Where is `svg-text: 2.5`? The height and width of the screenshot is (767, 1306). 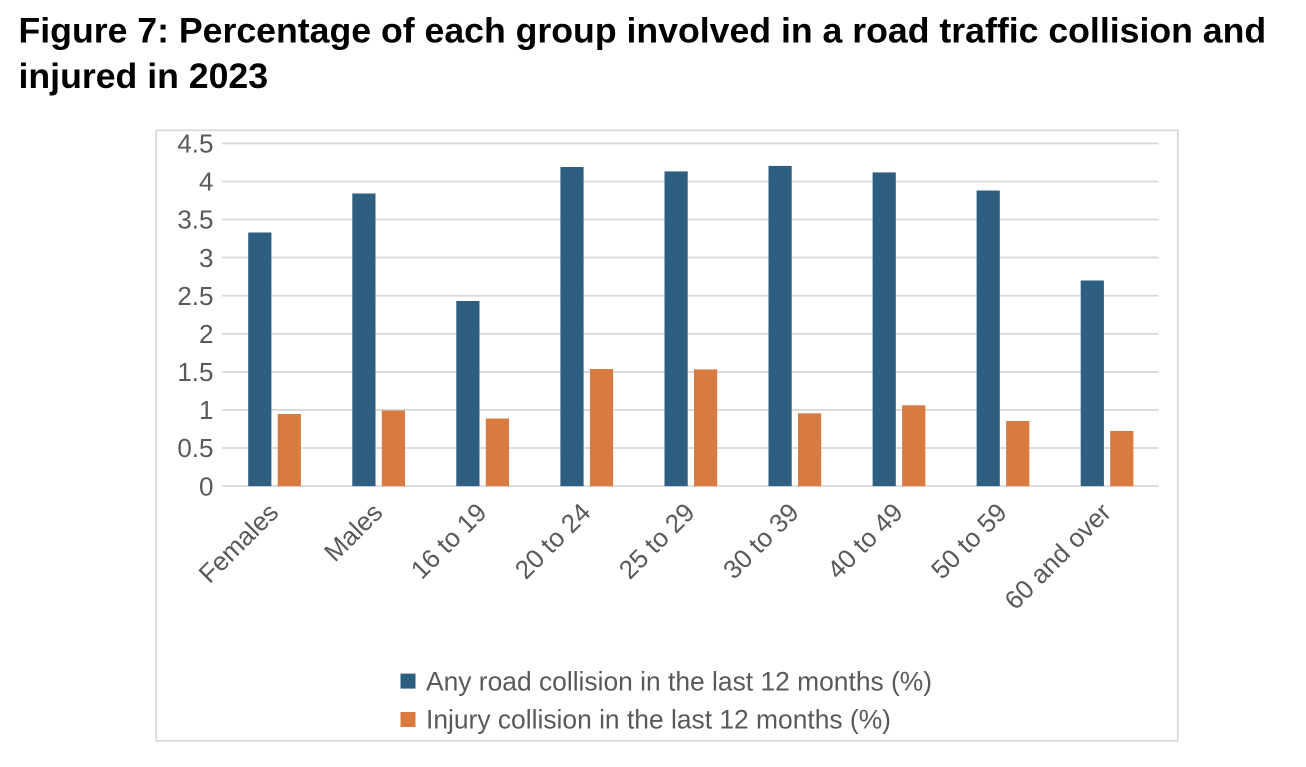 svg-text: 2.5 is located at coordinates (195, 296).